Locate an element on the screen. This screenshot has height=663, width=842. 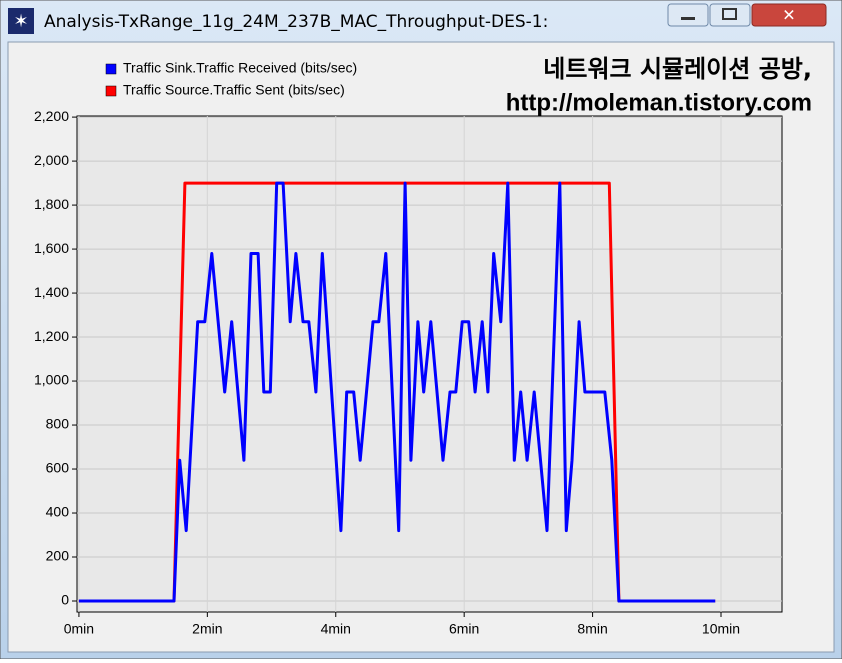
legend-label: Traffic Source.Traffic Sent (bits/sec) is located at coordinates (234, 90).